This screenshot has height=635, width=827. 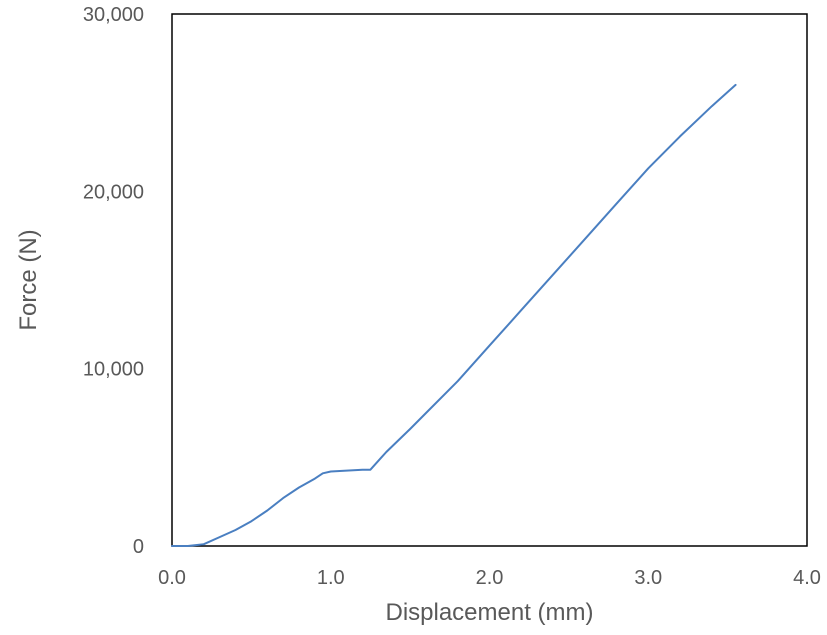 I want to click on y-tick-labels: 0 10,000 20,000 30,000, so click(x=113, y=281).